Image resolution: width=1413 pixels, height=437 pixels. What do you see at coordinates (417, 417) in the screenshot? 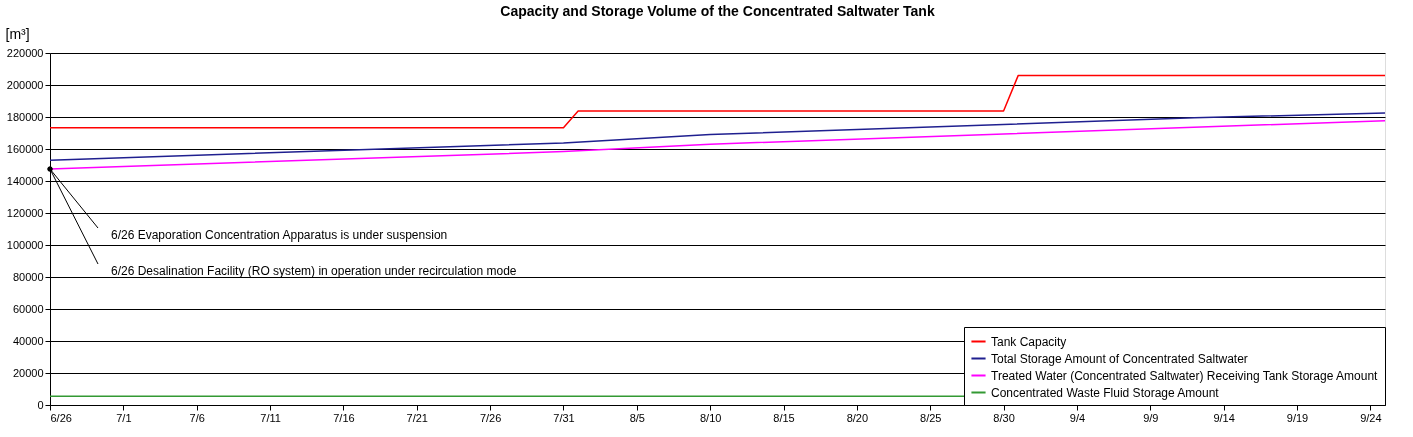
I see `x-tick-label: 7/21` at bounding box center [417, 417].